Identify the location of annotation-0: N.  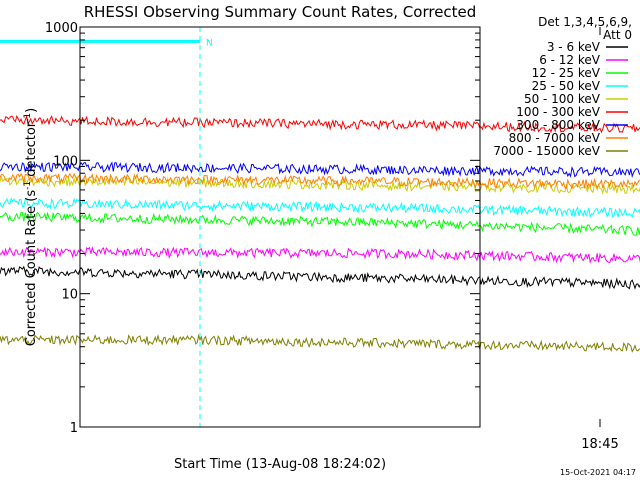
(209, 43).